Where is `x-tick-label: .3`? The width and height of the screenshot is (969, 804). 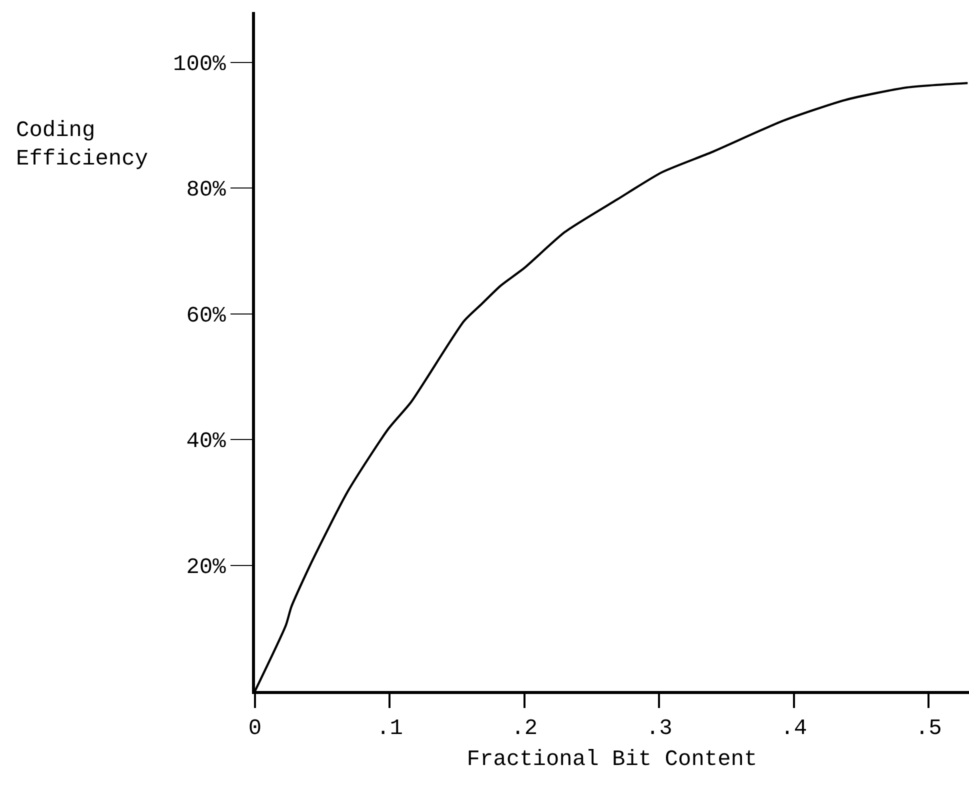 x-tick-label: .3 is located at coordinates (659, 729).